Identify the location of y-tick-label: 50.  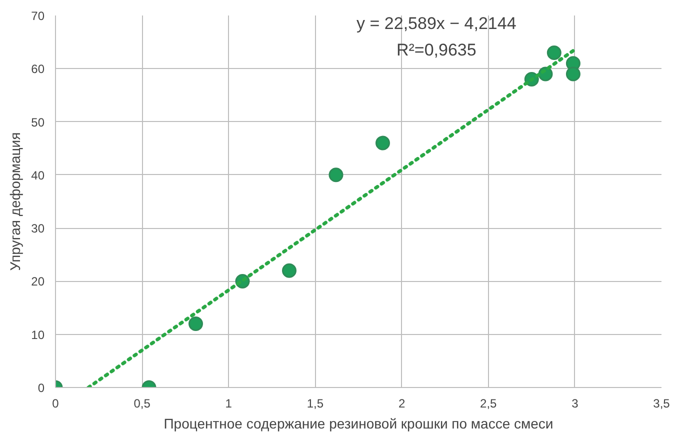
(38, 122).